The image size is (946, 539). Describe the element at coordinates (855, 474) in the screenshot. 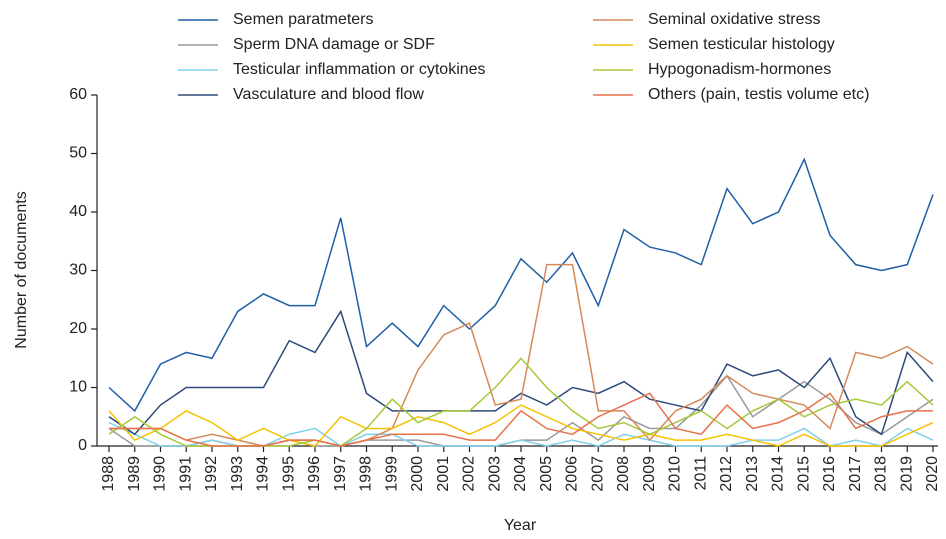

I see `x-tick-label: 2017` at that location.